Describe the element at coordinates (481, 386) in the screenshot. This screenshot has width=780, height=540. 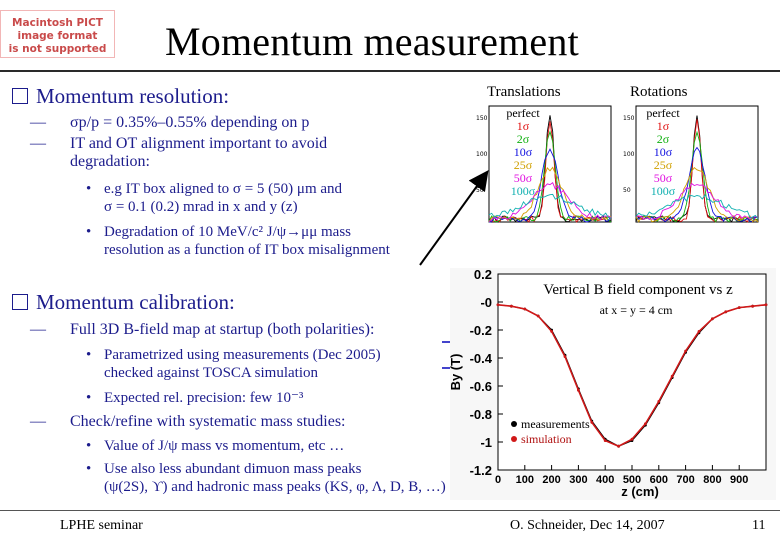
I see `y-tick-label: -0.6` at that location.